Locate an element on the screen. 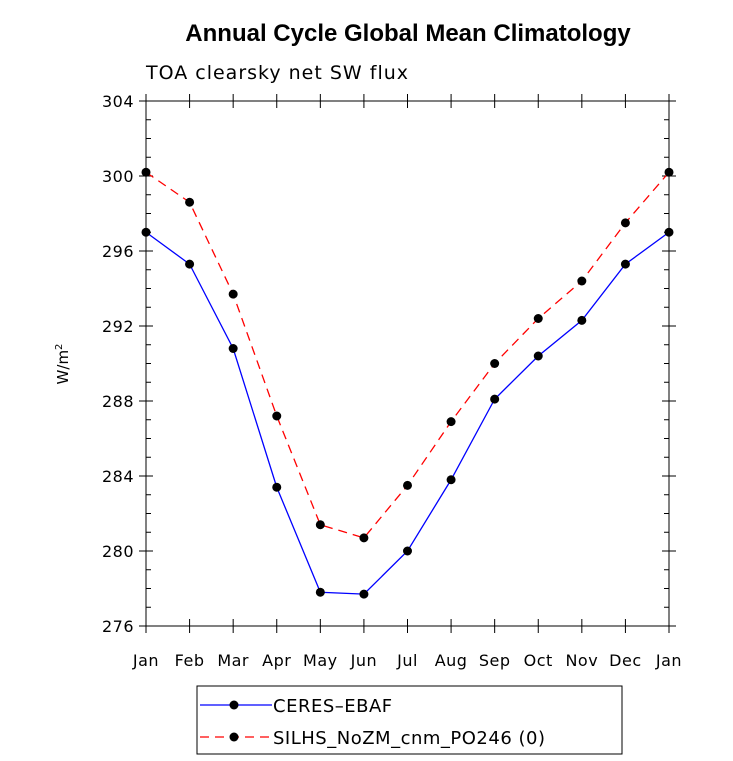 The image size is (733, 761). x-tick-label: Apr is located at coordinates (276, 660).